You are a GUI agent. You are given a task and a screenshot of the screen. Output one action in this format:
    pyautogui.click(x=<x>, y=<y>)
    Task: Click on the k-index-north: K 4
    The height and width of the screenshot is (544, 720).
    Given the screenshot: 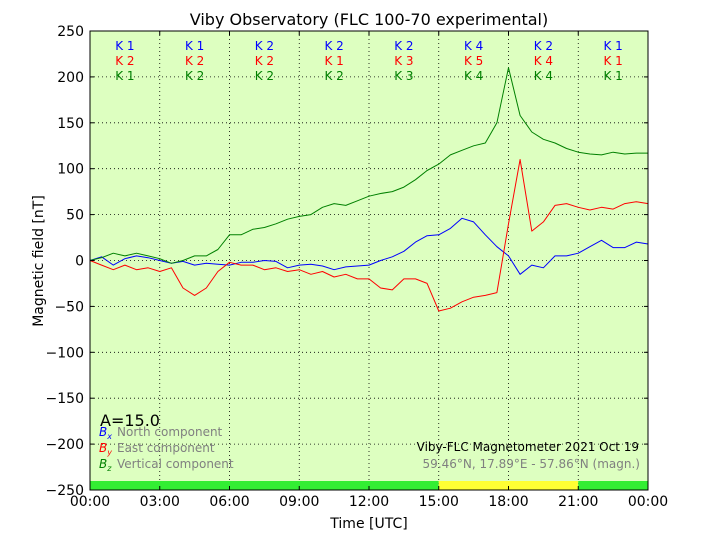 What is the action you would take?
    pyautogui.click(x=473, y=46)
    